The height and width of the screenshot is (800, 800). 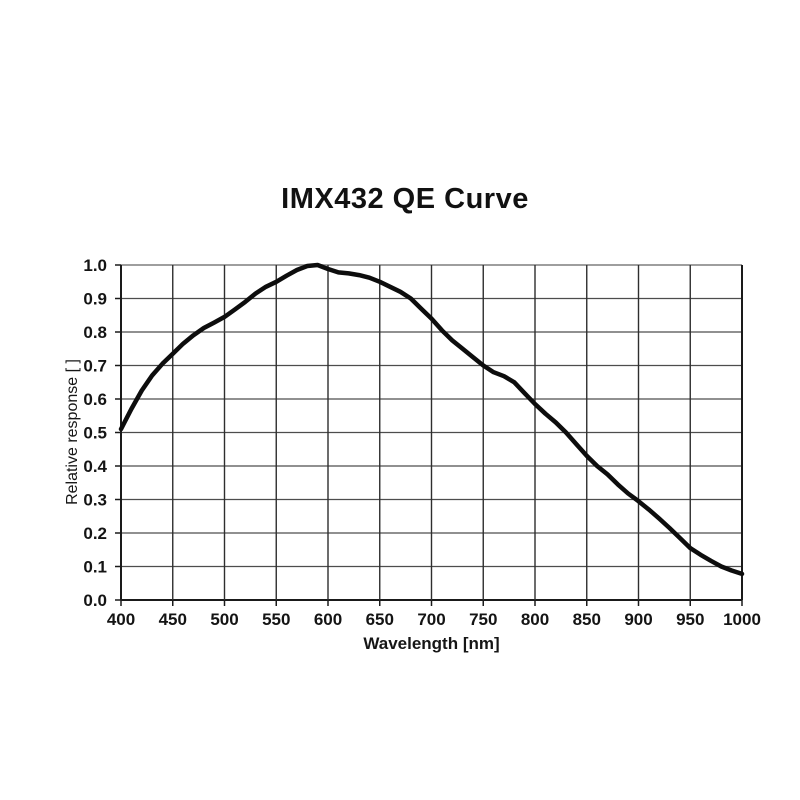 What do you see at coordinates (742, 619) in the screenshot?
I see `x-tick-label-1000: 1000` at bounding box center [742, 619].